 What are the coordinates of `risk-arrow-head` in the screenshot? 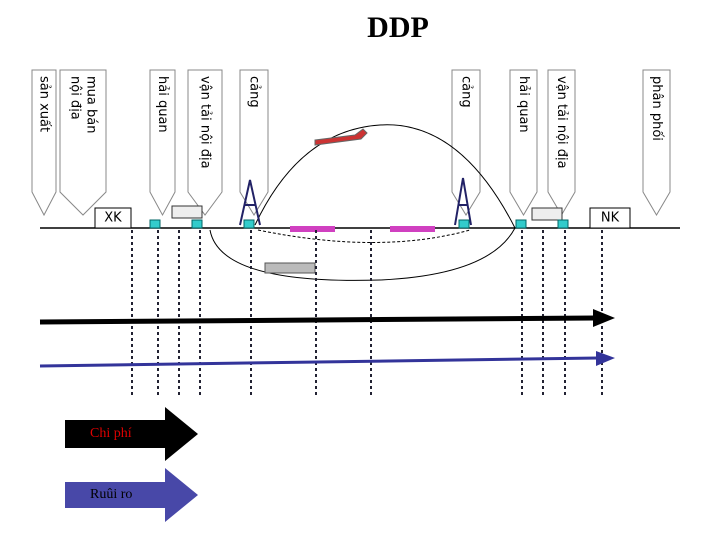 It's located at (605, 358).